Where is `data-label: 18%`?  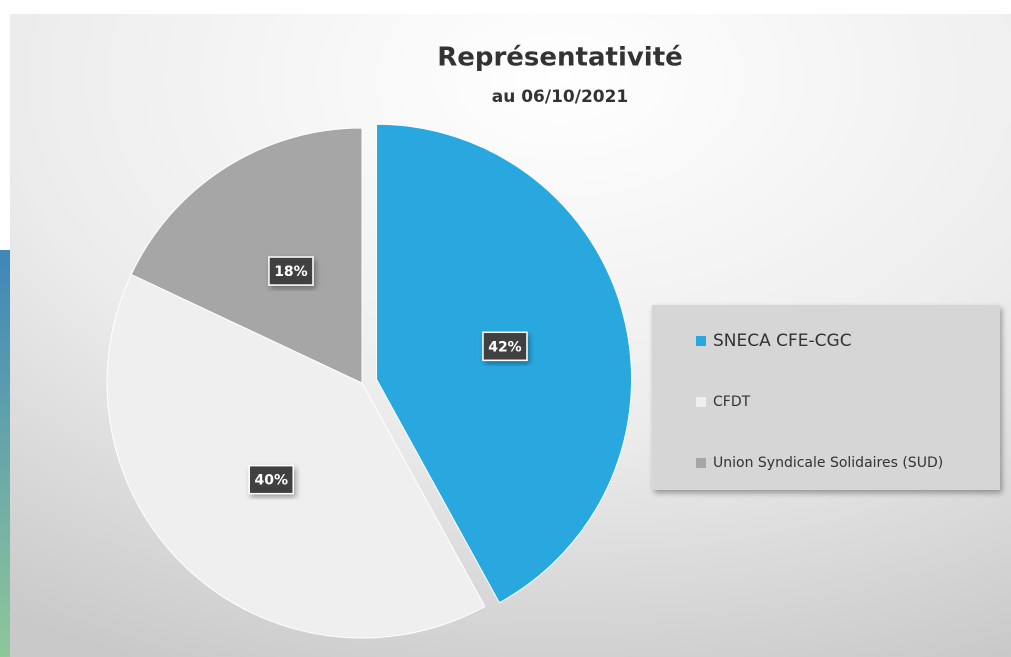 data-label: 18% is located at coordinates (291, 272).